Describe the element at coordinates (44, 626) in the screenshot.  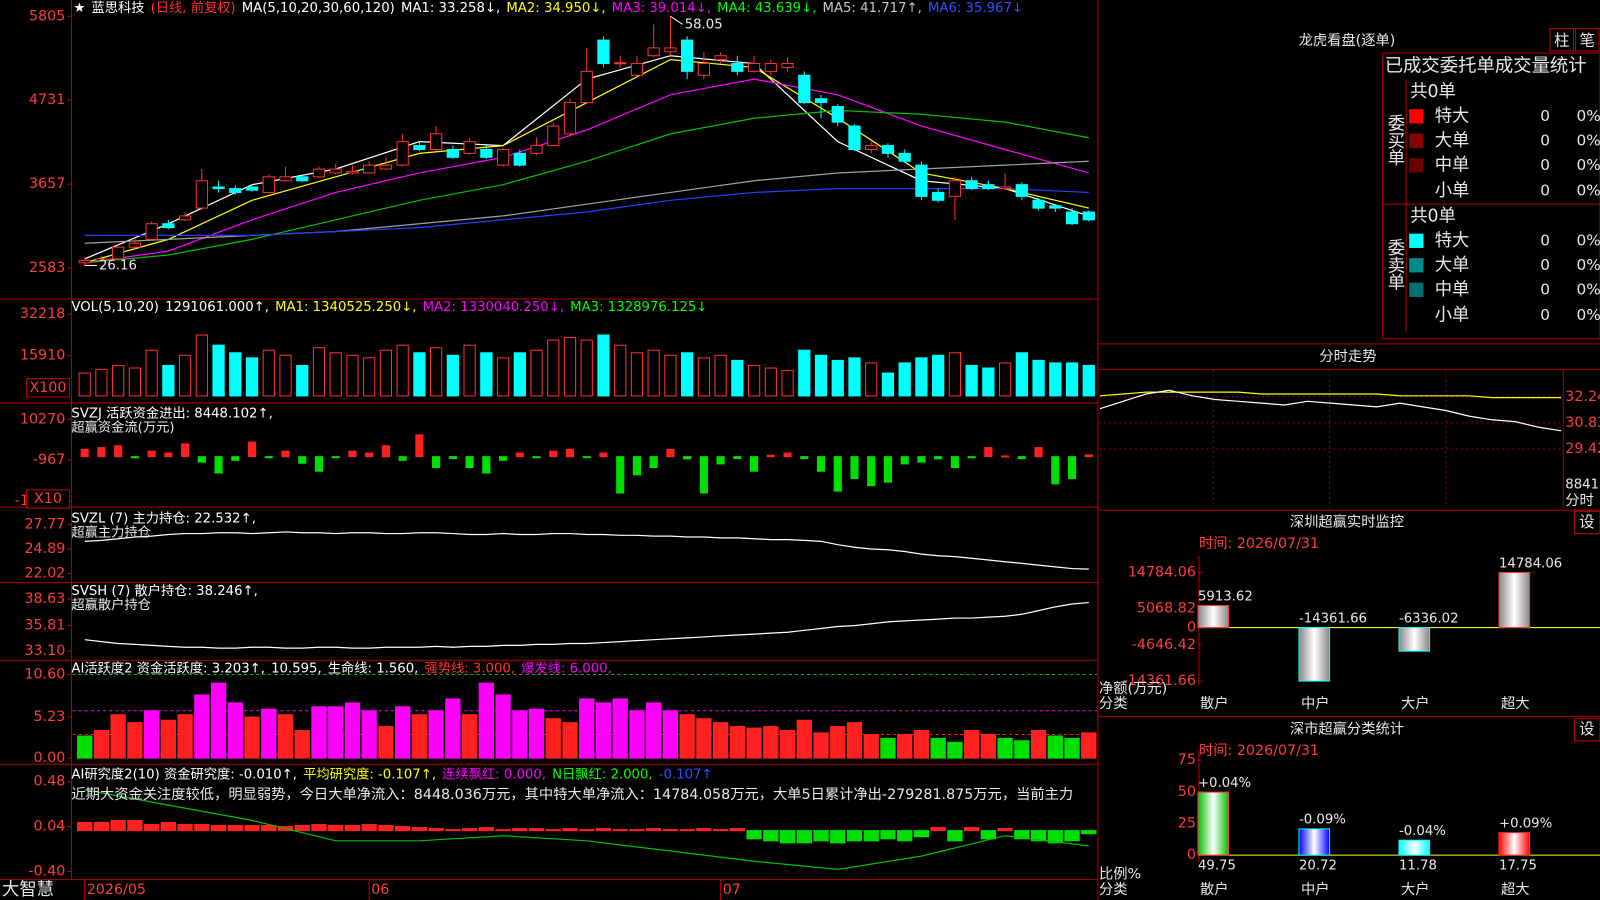
I see `y-tick-label: 35.81` at that location.